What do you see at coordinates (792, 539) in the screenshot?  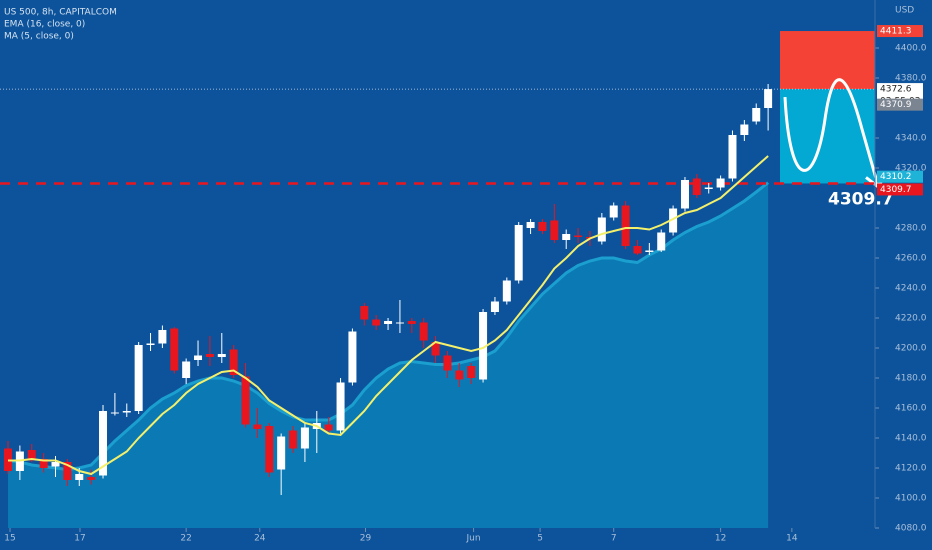 I see `x-tick-label: 14` at bounding box center [792, 539].